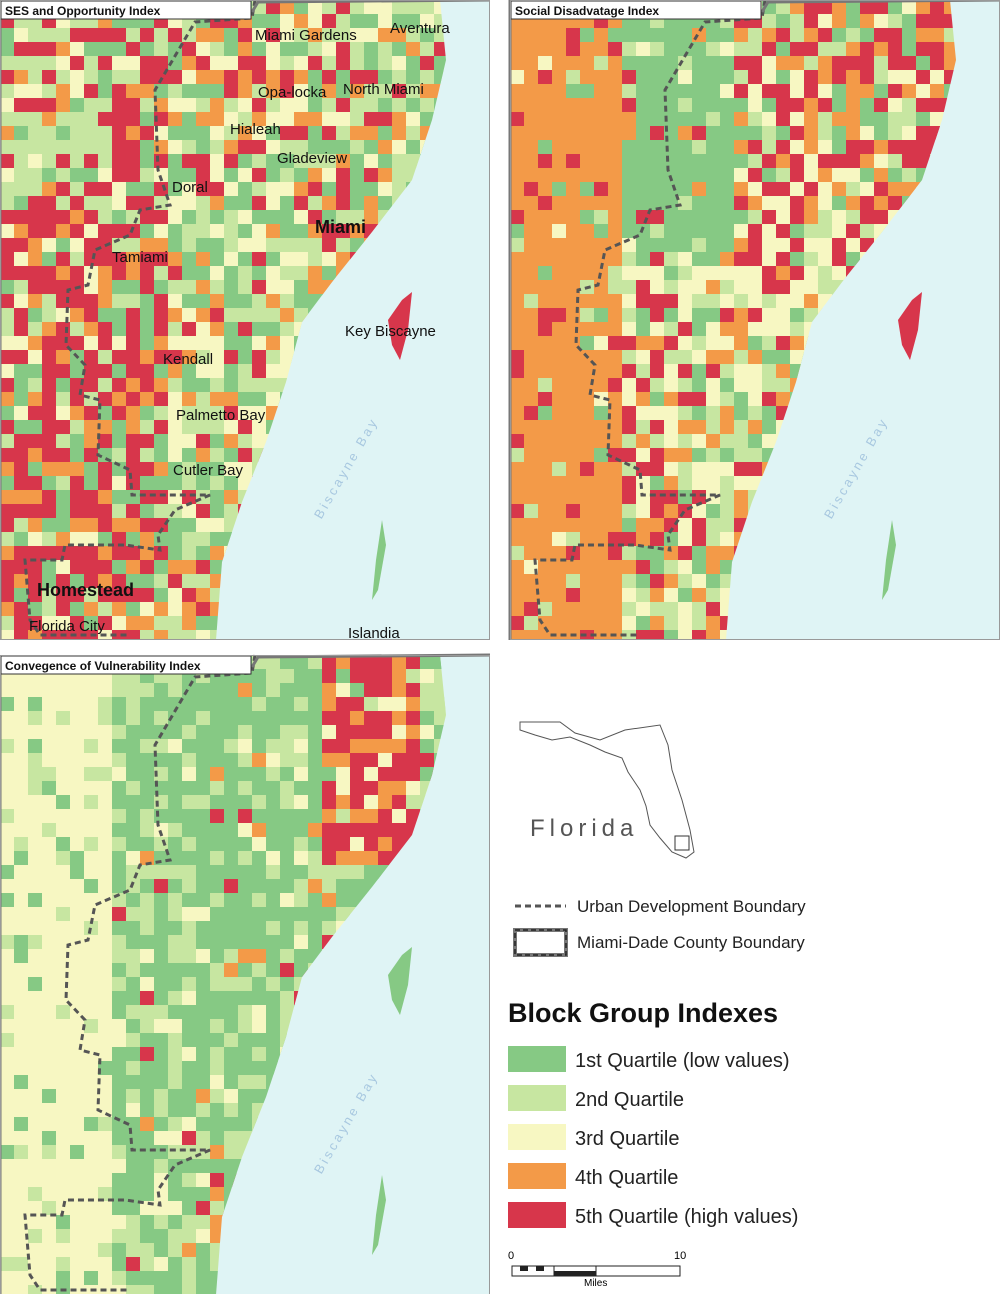 Image resolution: width=1000 pixels, height=1299 pixels. Describe the element at coordinates (292, 92) in the screenshot. I see `place-label: Opa-locka` at that location.